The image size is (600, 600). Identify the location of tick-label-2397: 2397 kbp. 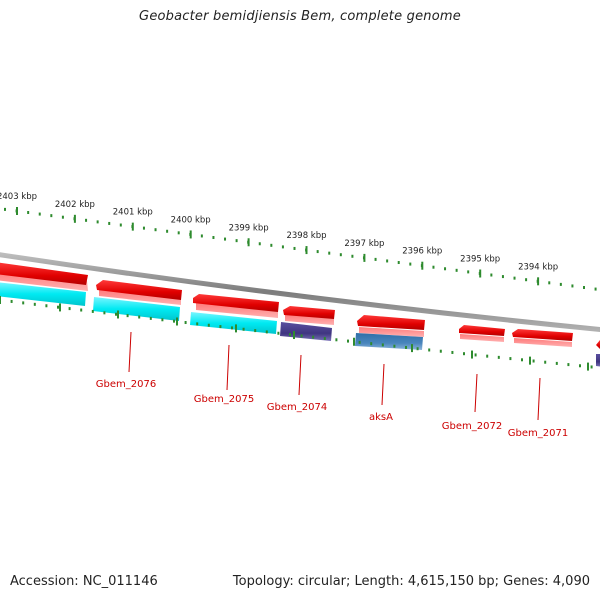
(364, 244).